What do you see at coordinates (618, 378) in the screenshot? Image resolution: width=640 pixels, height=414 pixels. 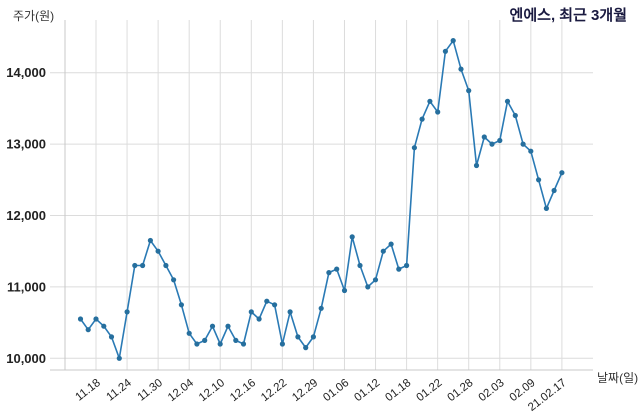 I see `x-axis-caption: 날짜(일)` at bounding box center [618, 378].